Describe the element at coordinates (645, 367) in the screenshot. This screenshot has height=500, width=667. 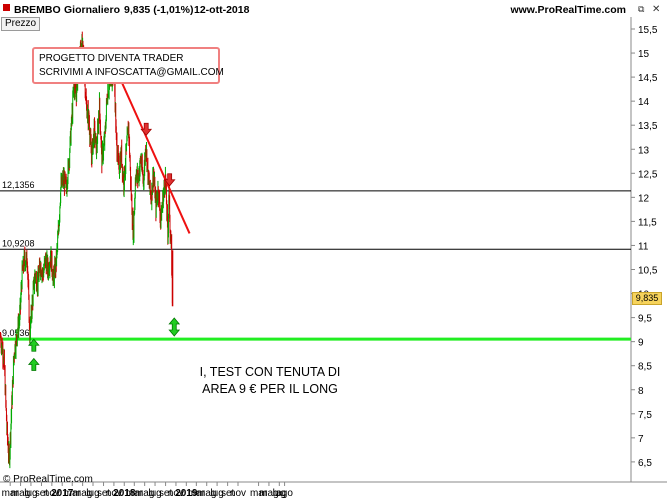
I see `y-tick-label: 8,5` at that location.